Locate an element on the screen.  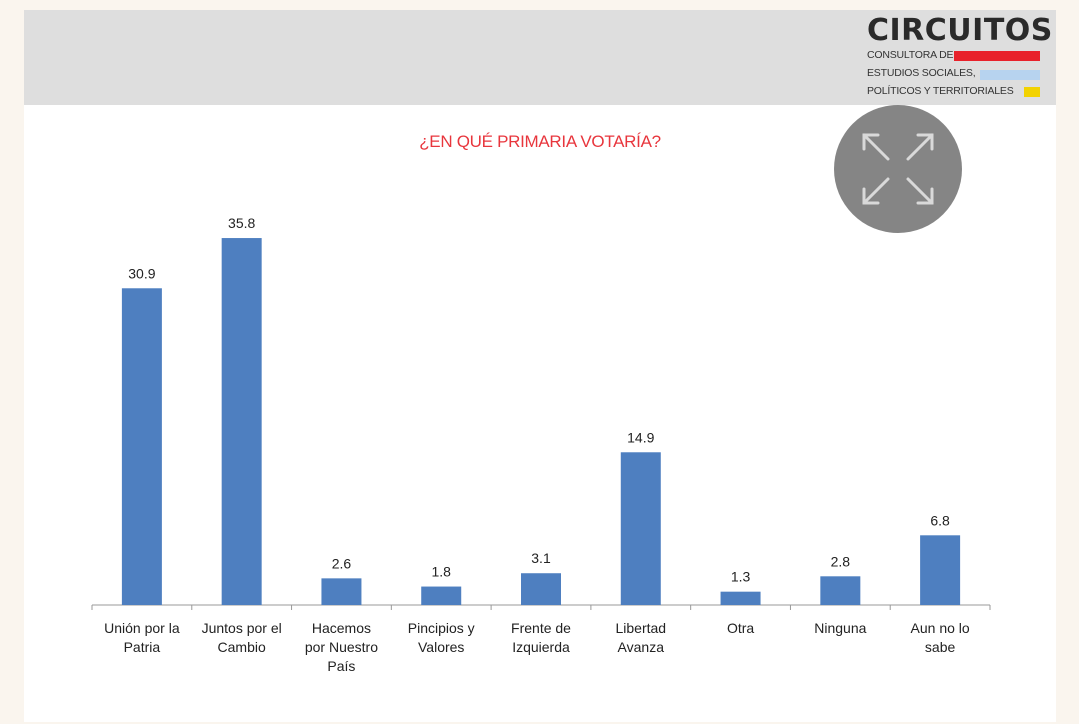
value-label: 6.8 is located at coordinates (940, 520).